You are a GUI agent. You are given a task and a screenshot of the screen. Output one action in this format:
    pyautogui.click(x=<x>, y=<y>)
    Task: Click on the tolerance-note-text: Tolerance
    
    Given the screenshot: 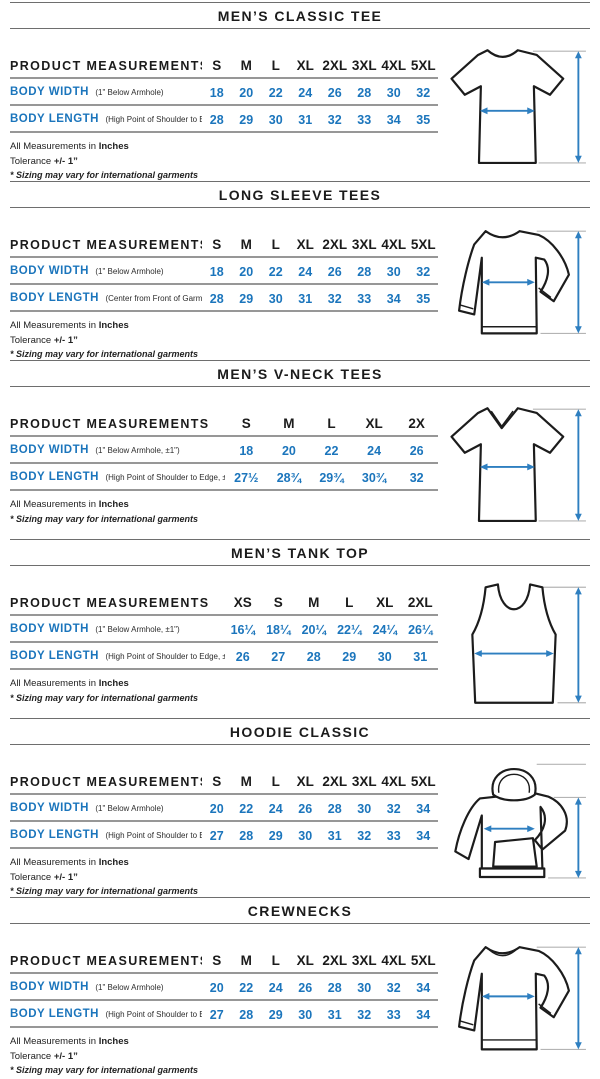 What is the action you would take?
    pyautogui.click(x=31, y=877)
    